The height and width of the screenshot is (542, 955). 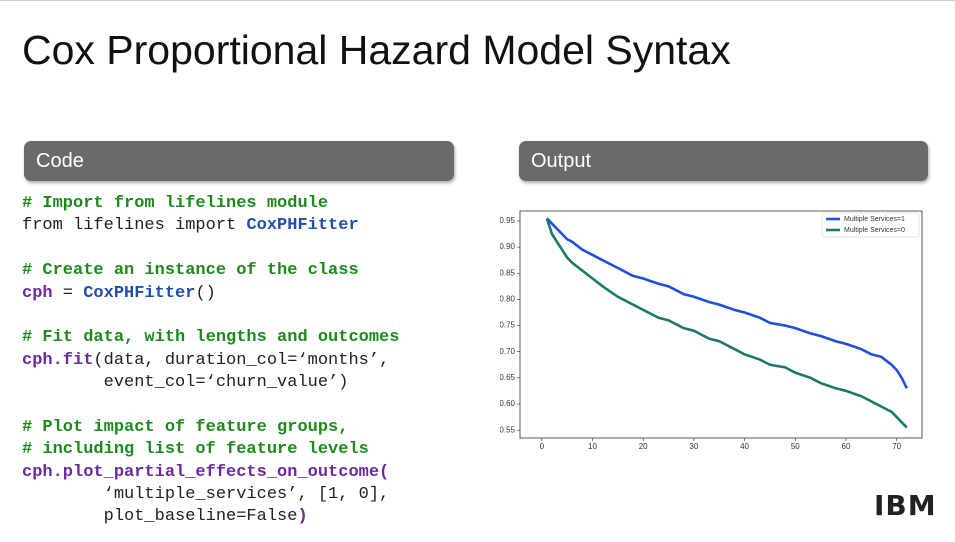 I want to click on code-line: # Plot impact of feature groups,, so click(x=210, y=428).